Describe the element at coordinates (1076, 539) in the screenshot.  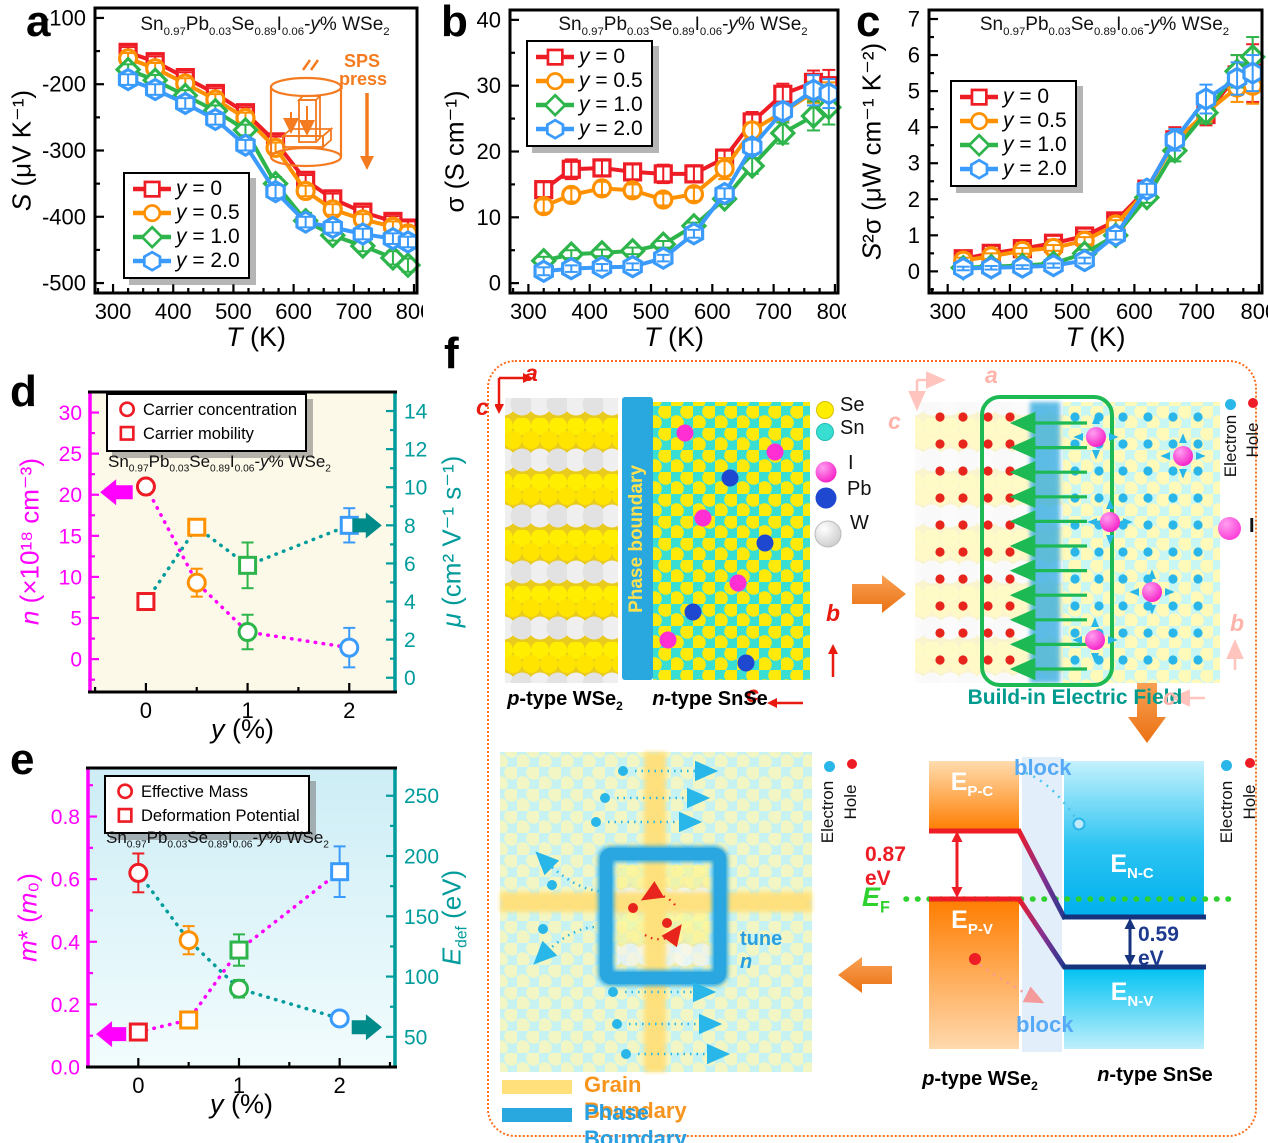
I see `builtin-field-svg` at that location.